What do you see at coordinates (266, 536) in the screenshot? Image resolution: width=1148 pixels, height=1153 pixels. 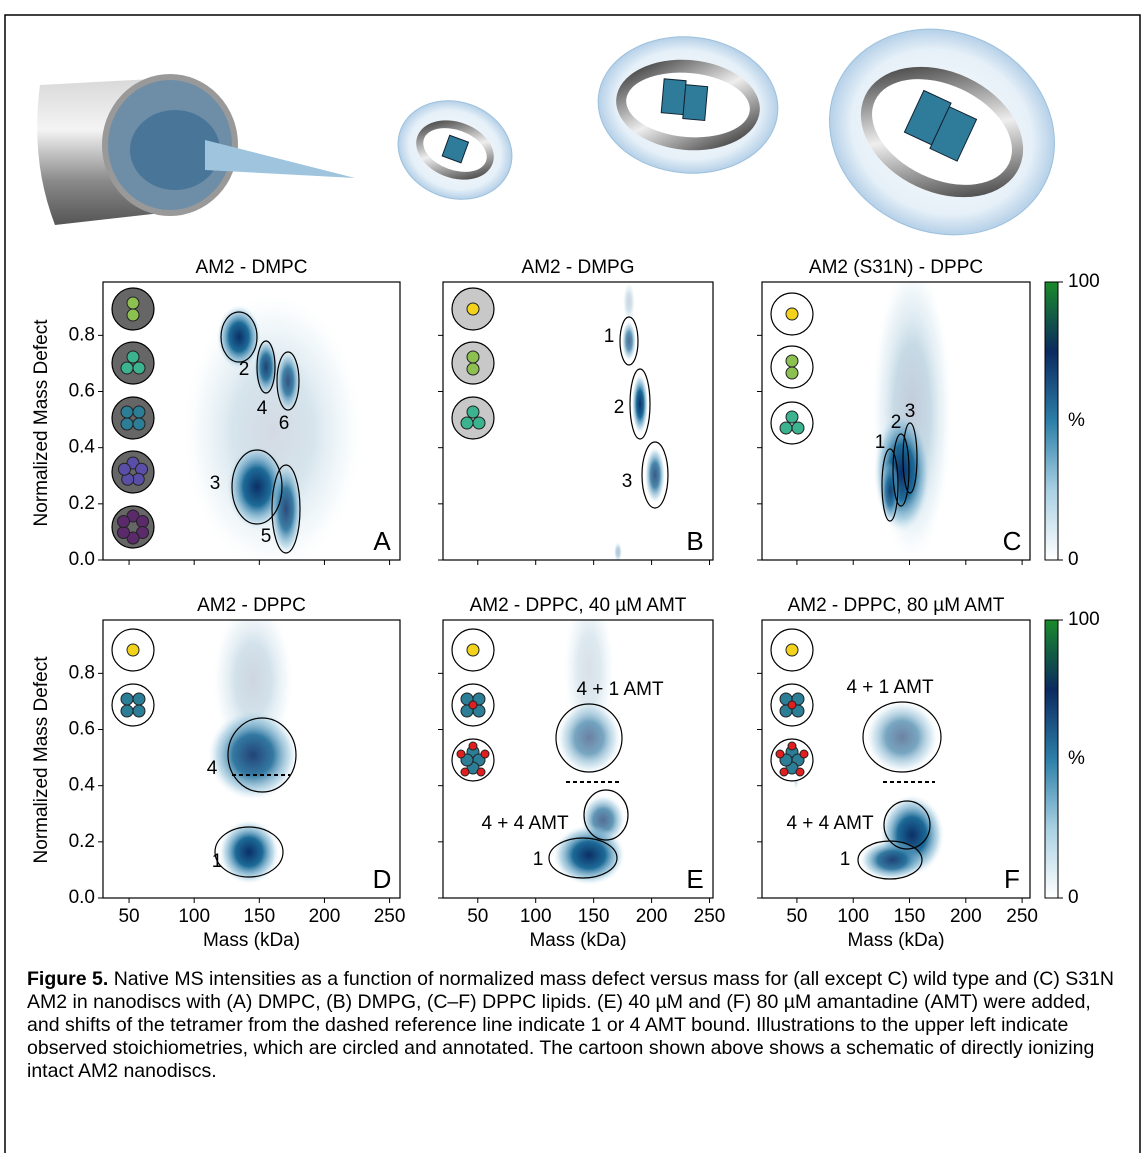 I see `annotation-label: 5` at bounding box center [266, 536].